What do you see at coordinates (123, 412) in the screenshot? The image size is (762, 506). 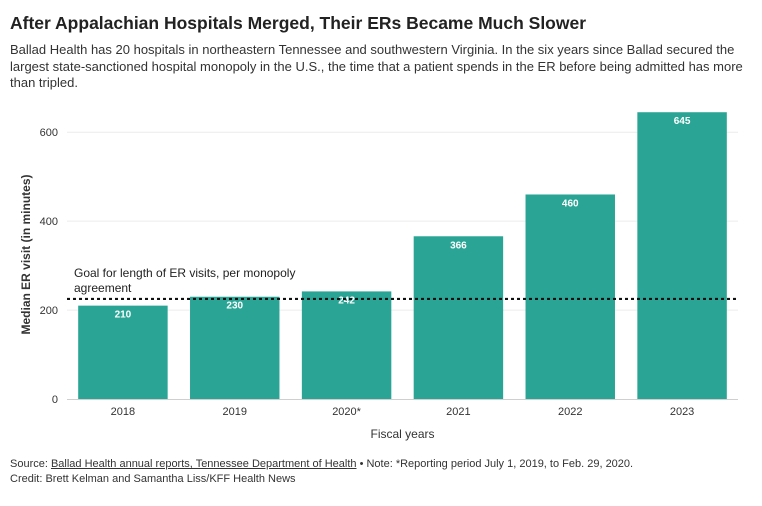 I see `x-tick-label: 2018` at bounding box center [123, 412].